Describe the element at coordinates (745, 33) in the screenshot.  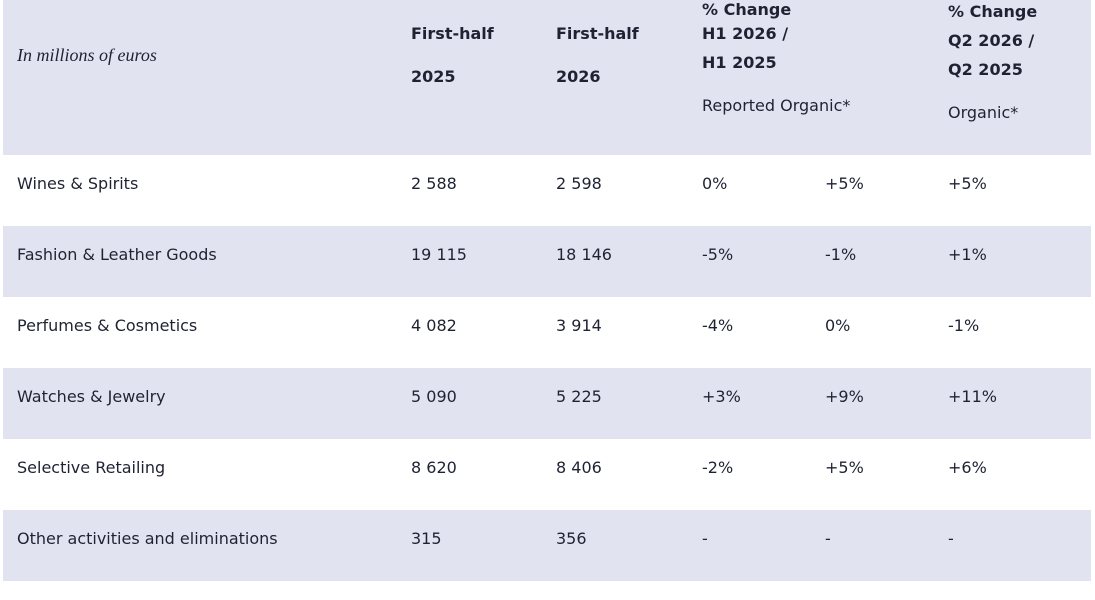
I see `header-cell: H1 2026 /` at that location.